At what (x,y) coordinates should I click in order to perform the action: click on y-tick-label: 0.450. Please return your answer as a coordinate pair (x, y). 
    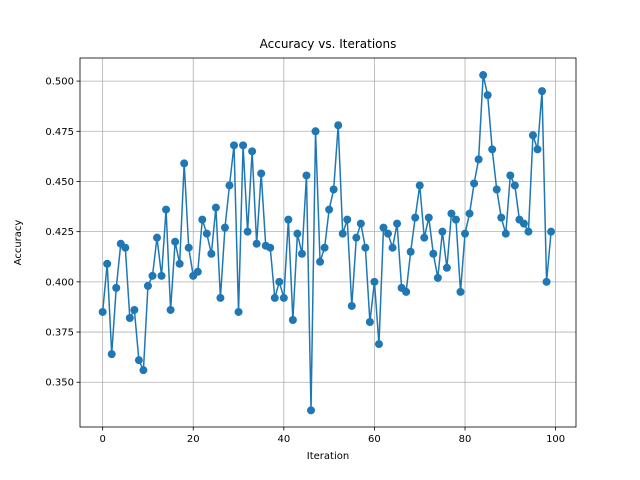
    Looking at the image, I should click on (59, 182).